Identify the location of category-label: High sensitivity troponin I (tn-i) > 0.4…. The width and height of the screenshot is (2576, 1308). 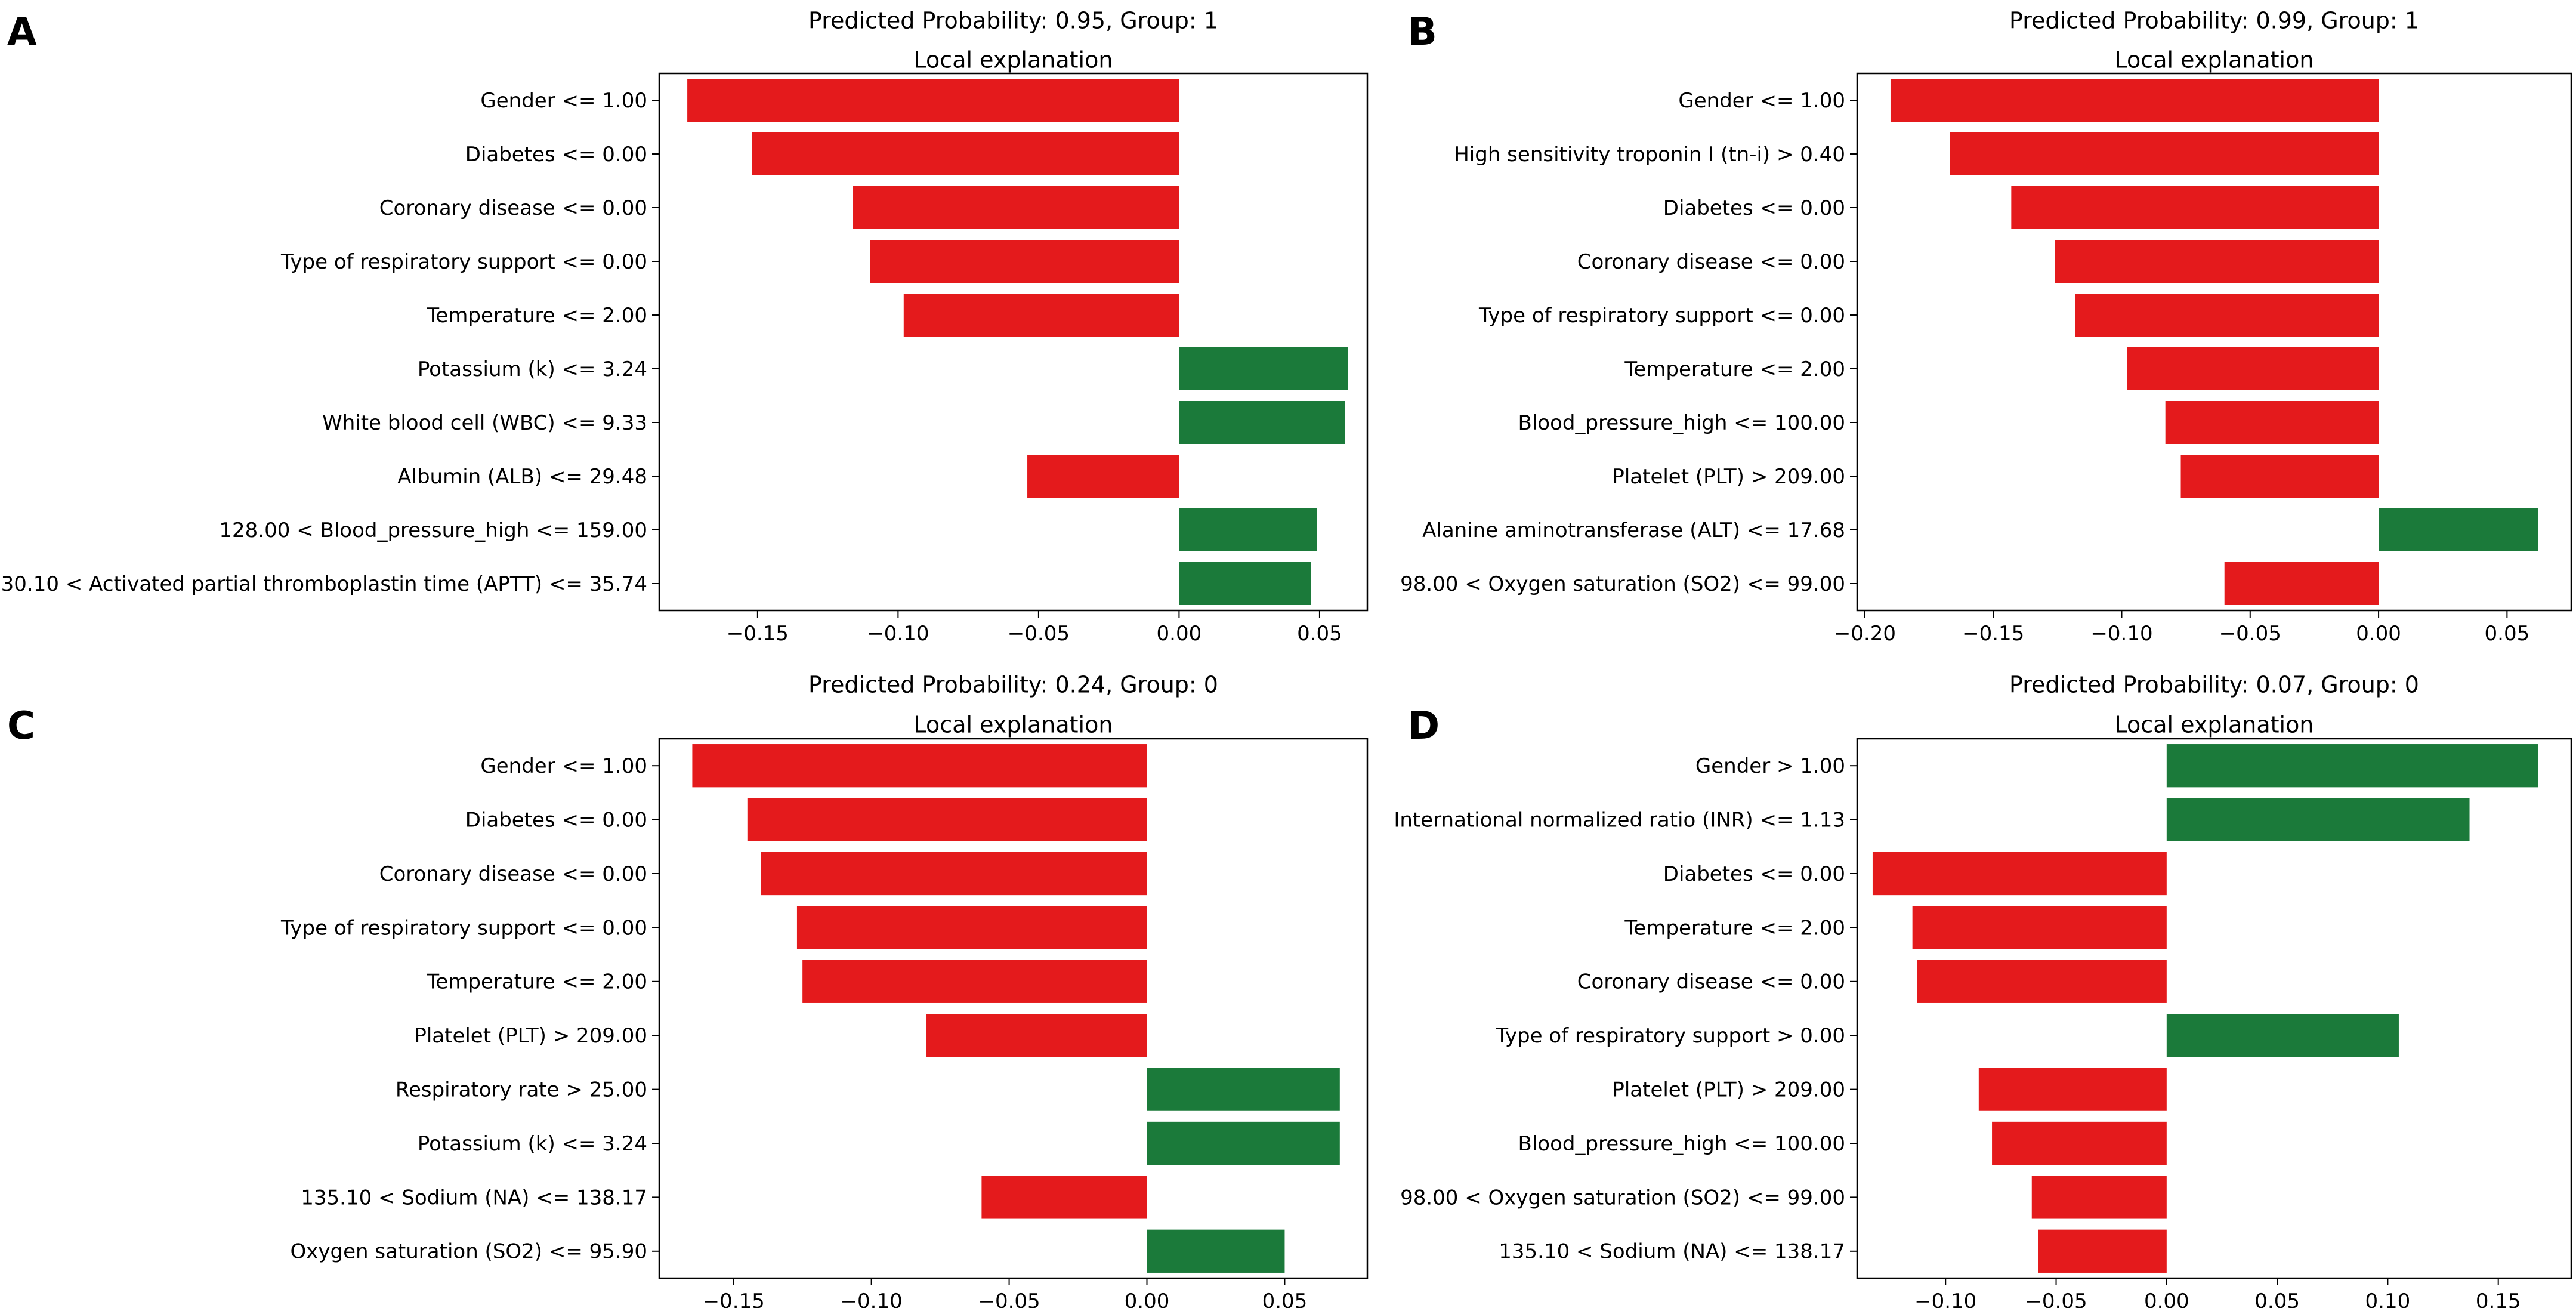
(1649, 154).